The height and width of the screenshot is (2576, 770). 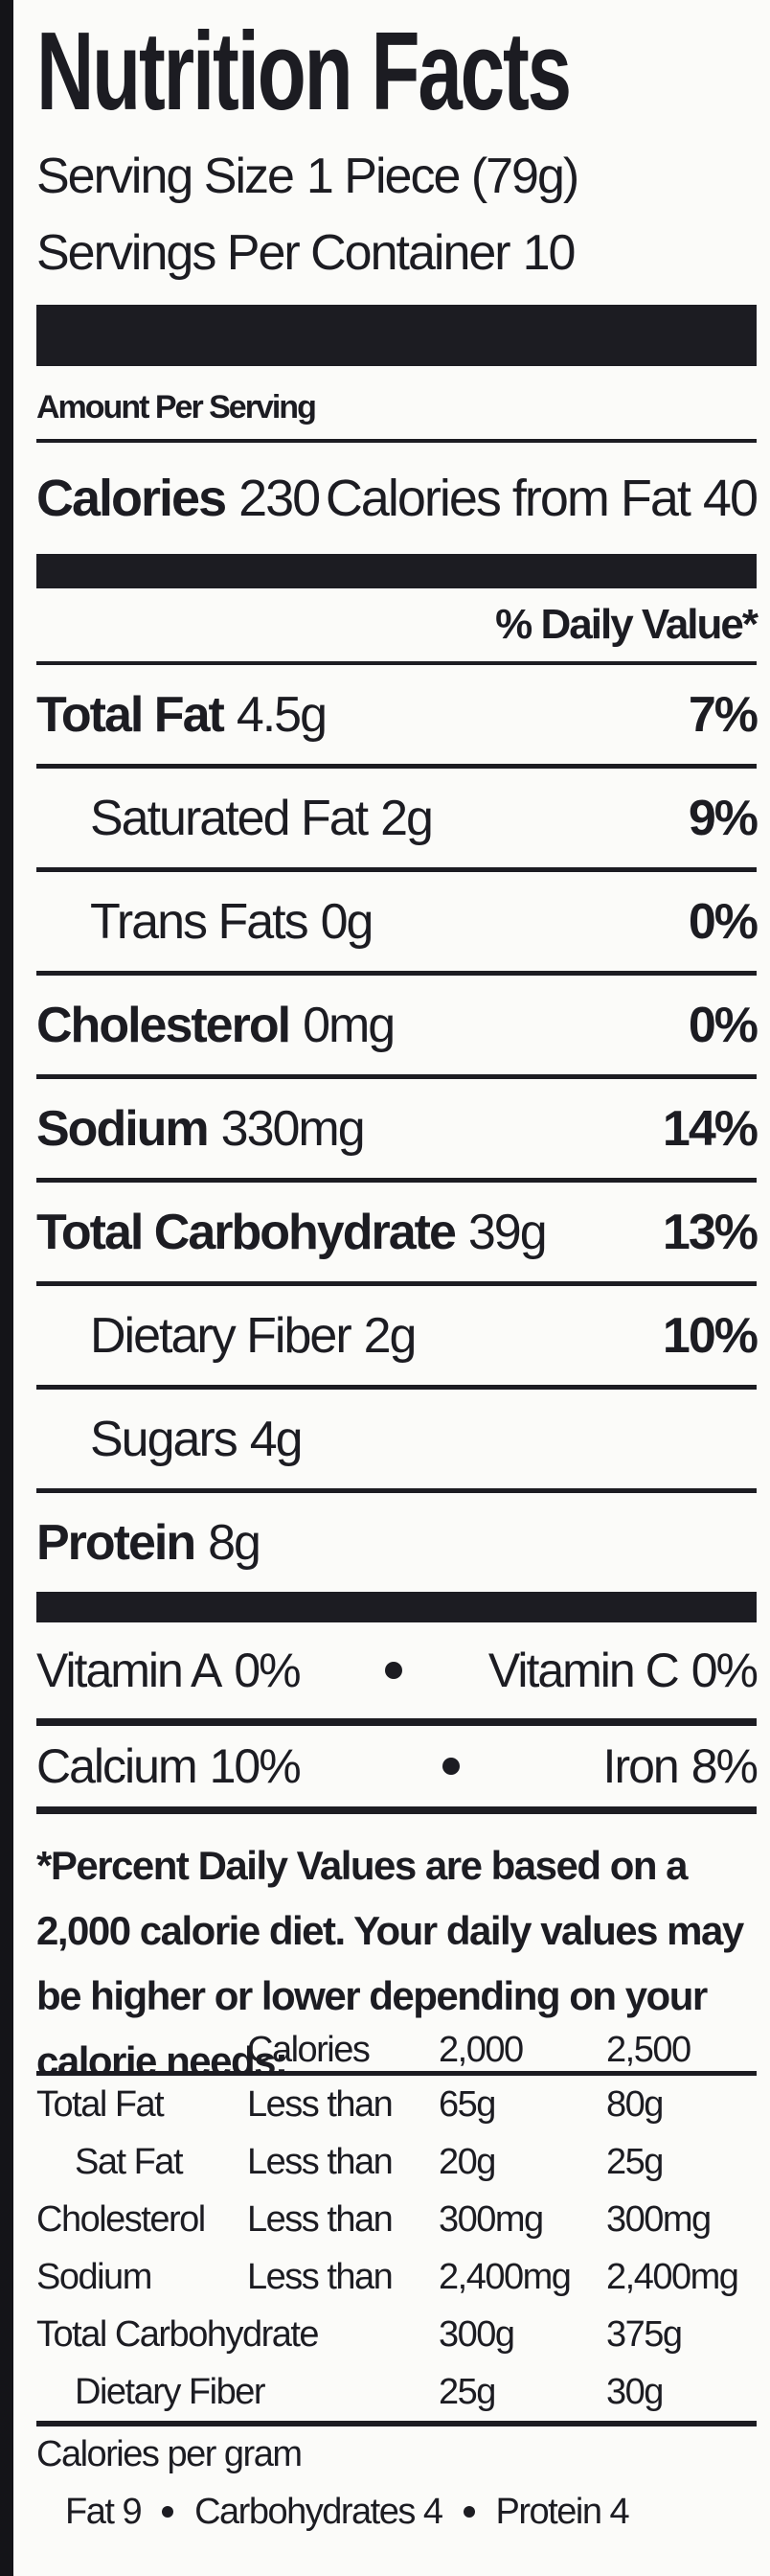 What do you see at coordinates (117, 1766) in the screenshot?
I see `vitamin-name: Calcium` at bounding box center [117, 1766].